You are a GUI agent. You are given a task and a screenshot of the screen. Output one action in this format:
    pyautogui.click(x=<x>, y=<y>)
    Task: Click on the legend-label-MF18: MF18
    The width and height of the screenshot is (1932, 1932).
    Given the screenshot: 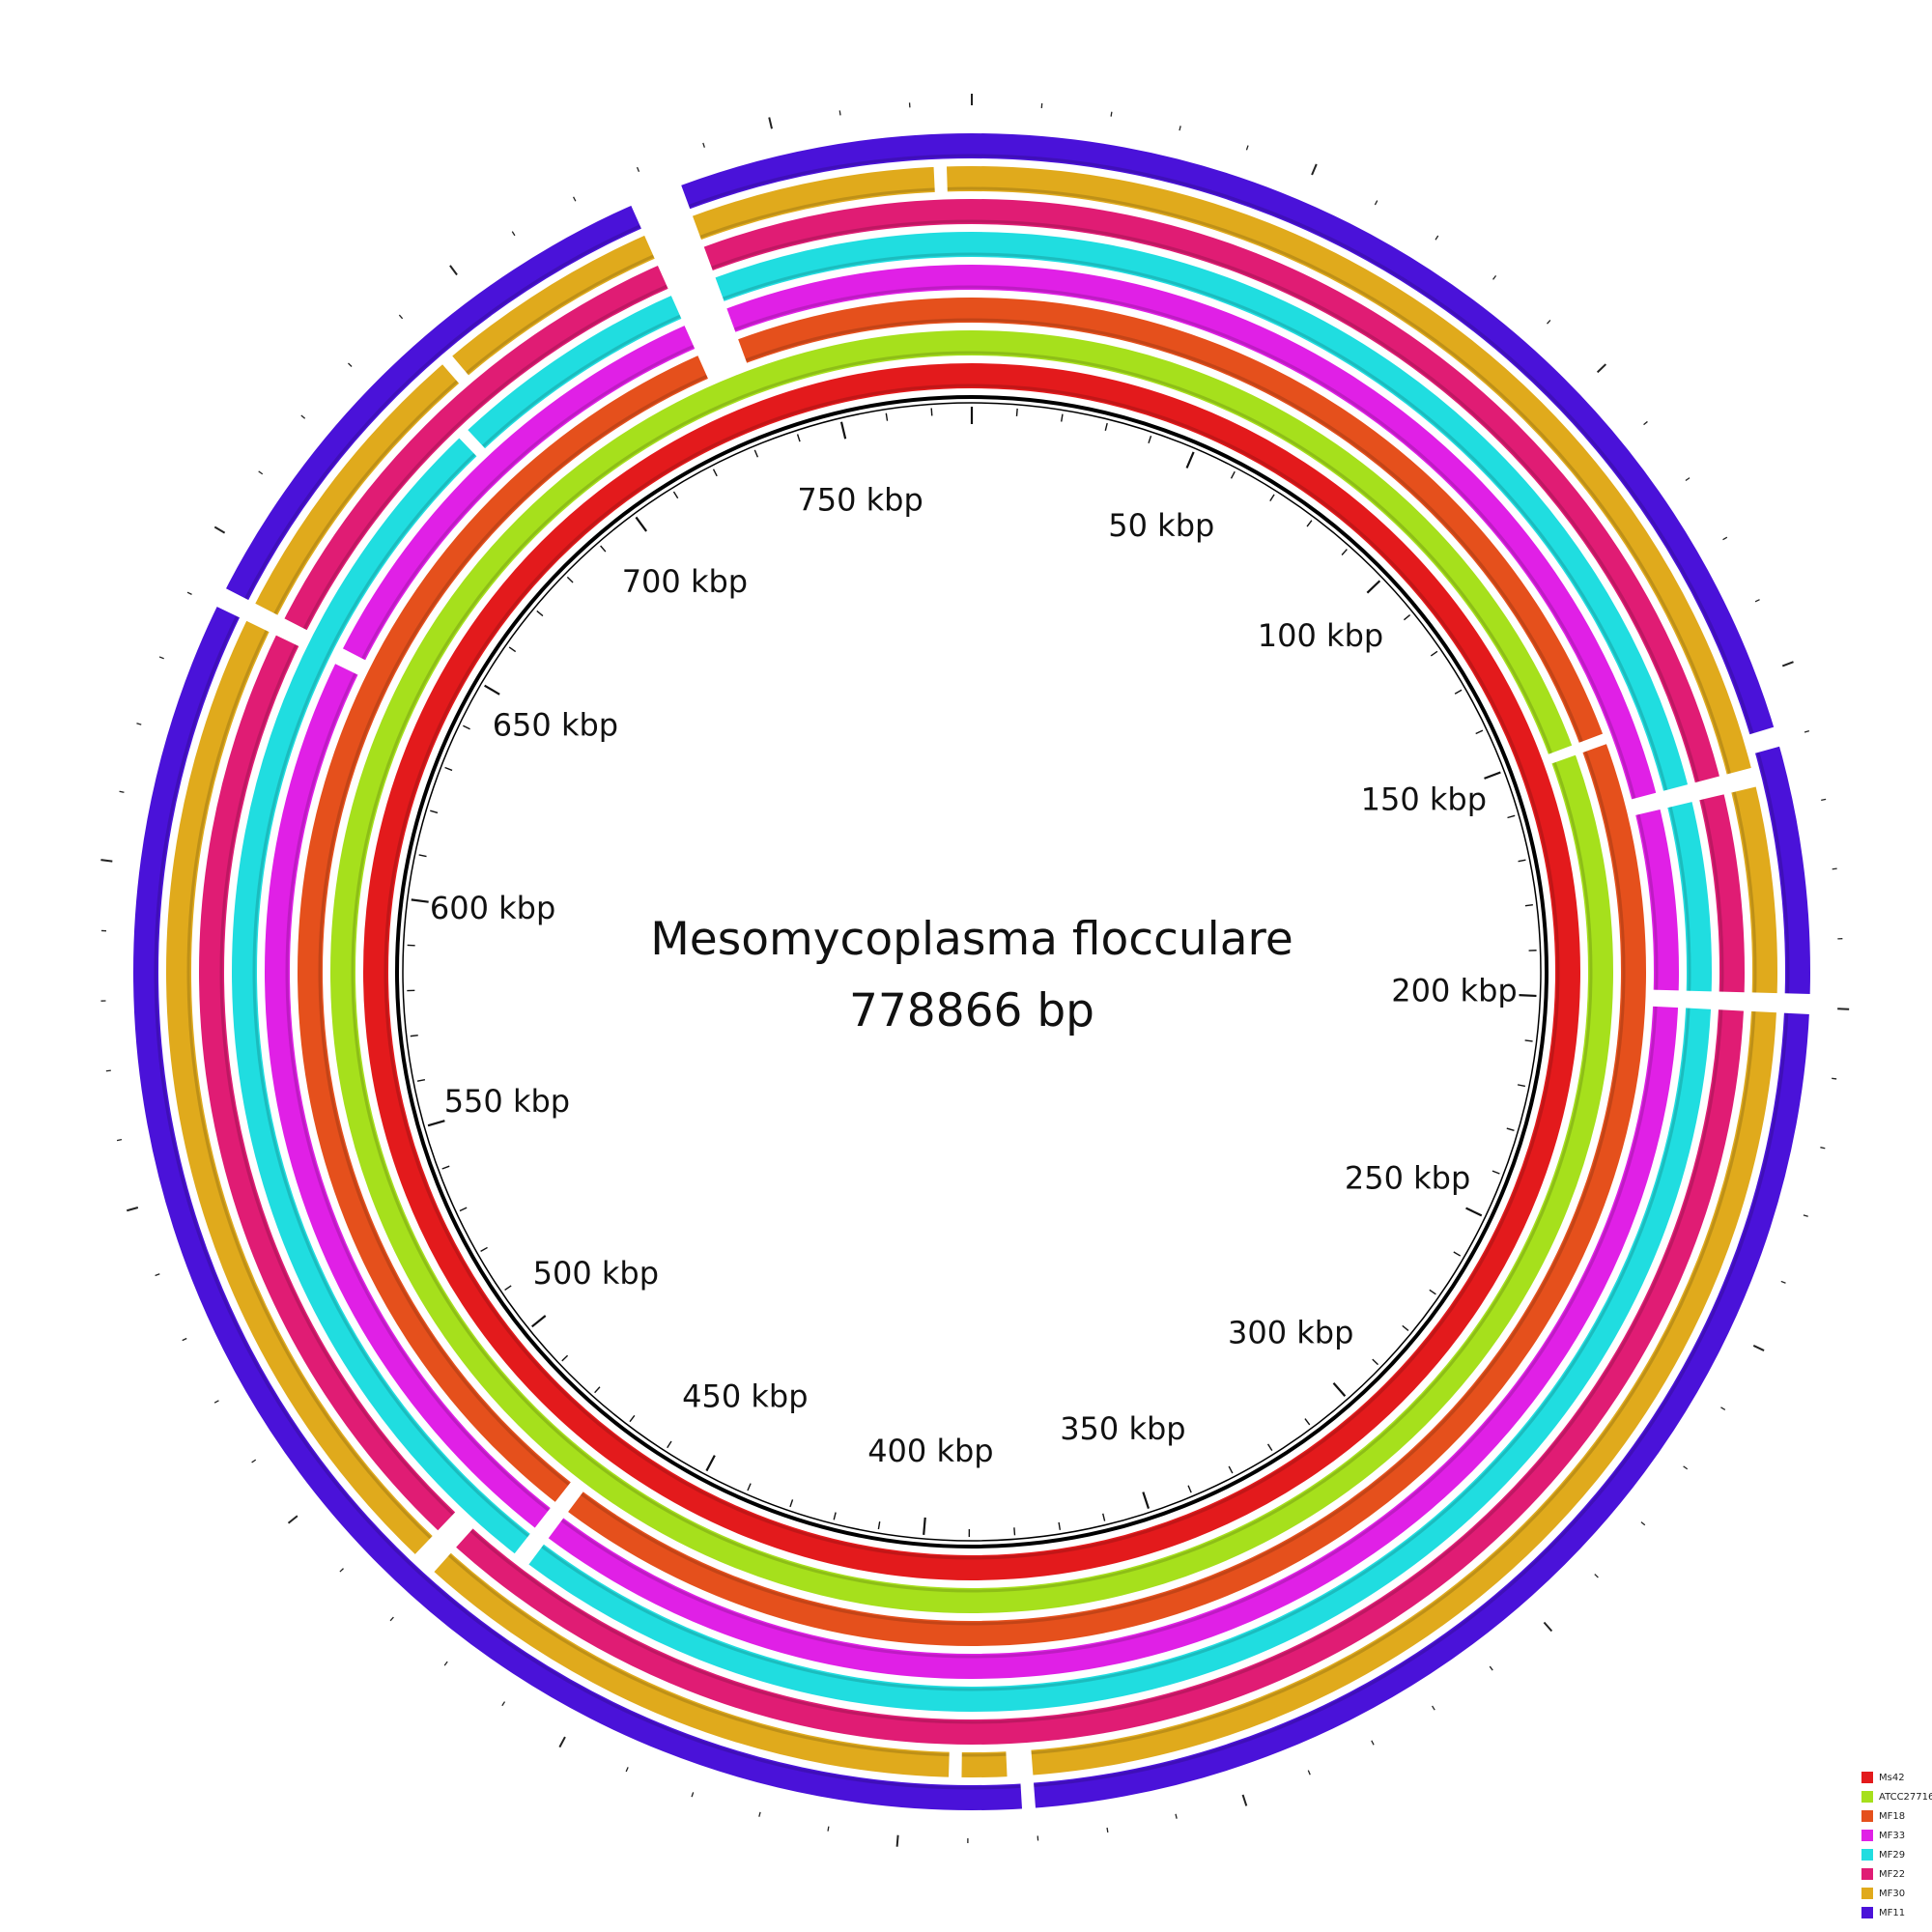 What is the action you would take?
    pyautogui.click(x=1892, y=1816)
    